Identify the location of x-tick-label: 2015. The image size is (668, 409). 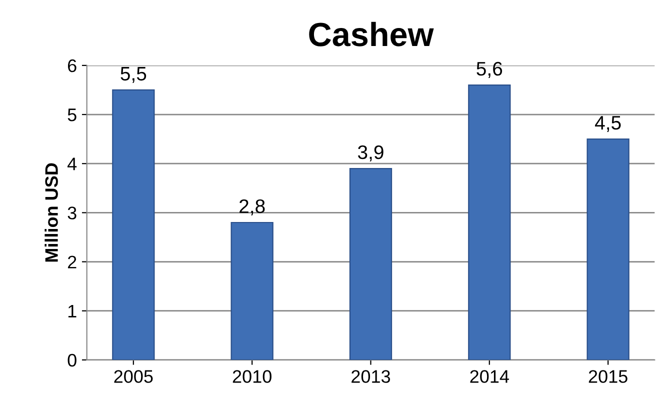
(608, 376).